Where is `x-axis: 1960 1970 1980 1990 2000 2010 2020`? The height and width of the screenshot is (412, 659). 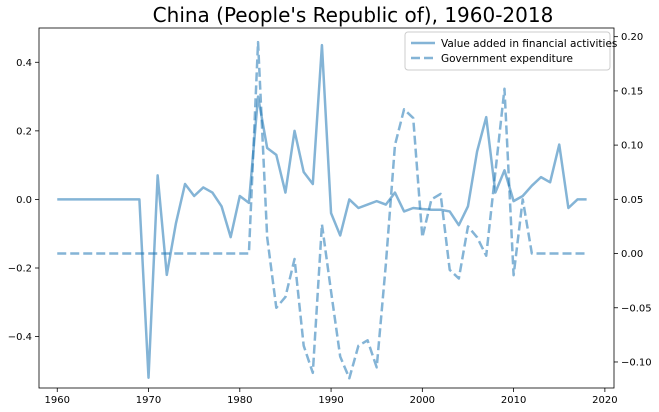 x-axis: 1960 1970 1980 1990 2000 2010 2020 is located at coordinates (331, 397).